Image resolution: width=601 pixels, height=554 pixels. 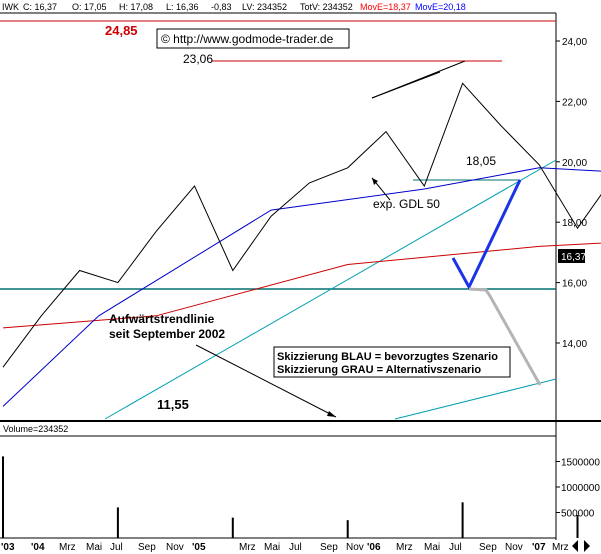 What do you see at coordinates (8, 547) in the screenshot?
I see `x-axis-tick-label: '03` at bounding box center [8, 547].